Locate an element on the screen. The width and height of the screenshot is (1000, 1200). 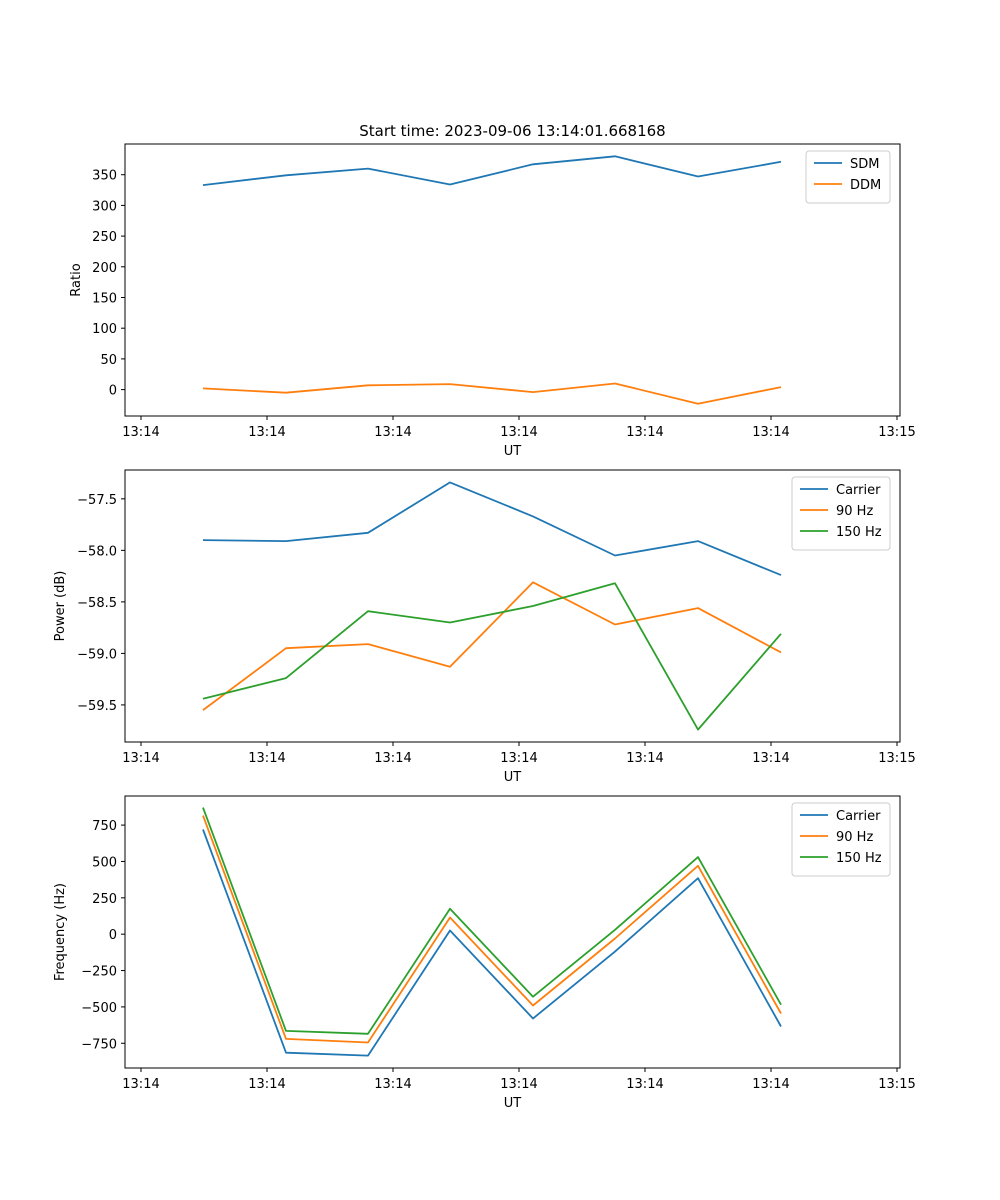
y-axis-label: Power (dB) is located at coordinates (60, 606).